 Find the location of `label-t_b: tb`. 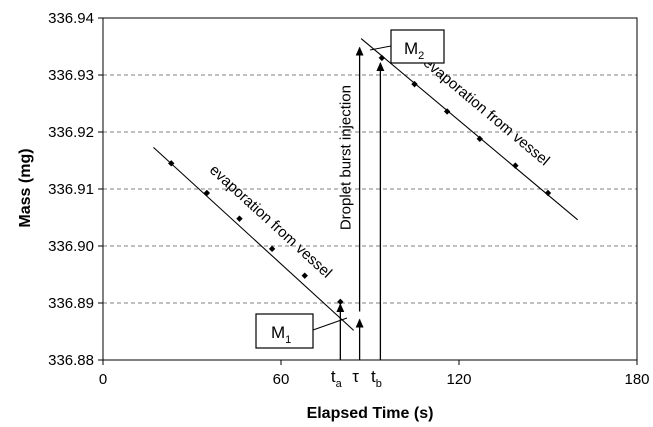

label-t_b: tb is located at coordinates (376, 378).